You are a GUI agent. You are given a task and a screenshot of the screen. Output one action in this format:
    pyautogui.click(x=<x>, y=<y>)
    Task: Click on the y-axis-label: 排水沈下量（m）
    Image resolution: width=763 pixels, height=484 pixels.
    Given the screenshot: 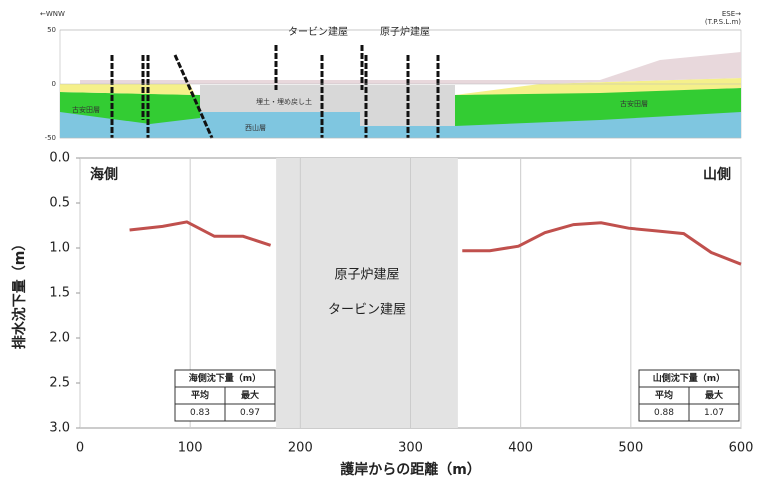 What is the action you would take?
    pyautogui.click(x=19, y=293)
    